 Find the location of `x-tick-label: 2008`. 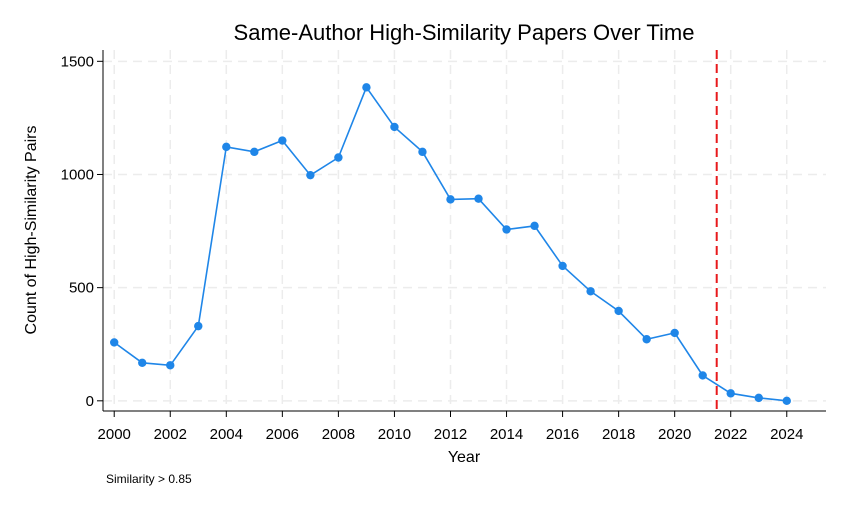

x-tick-label: 2008 is located at coordinates (338, 434).